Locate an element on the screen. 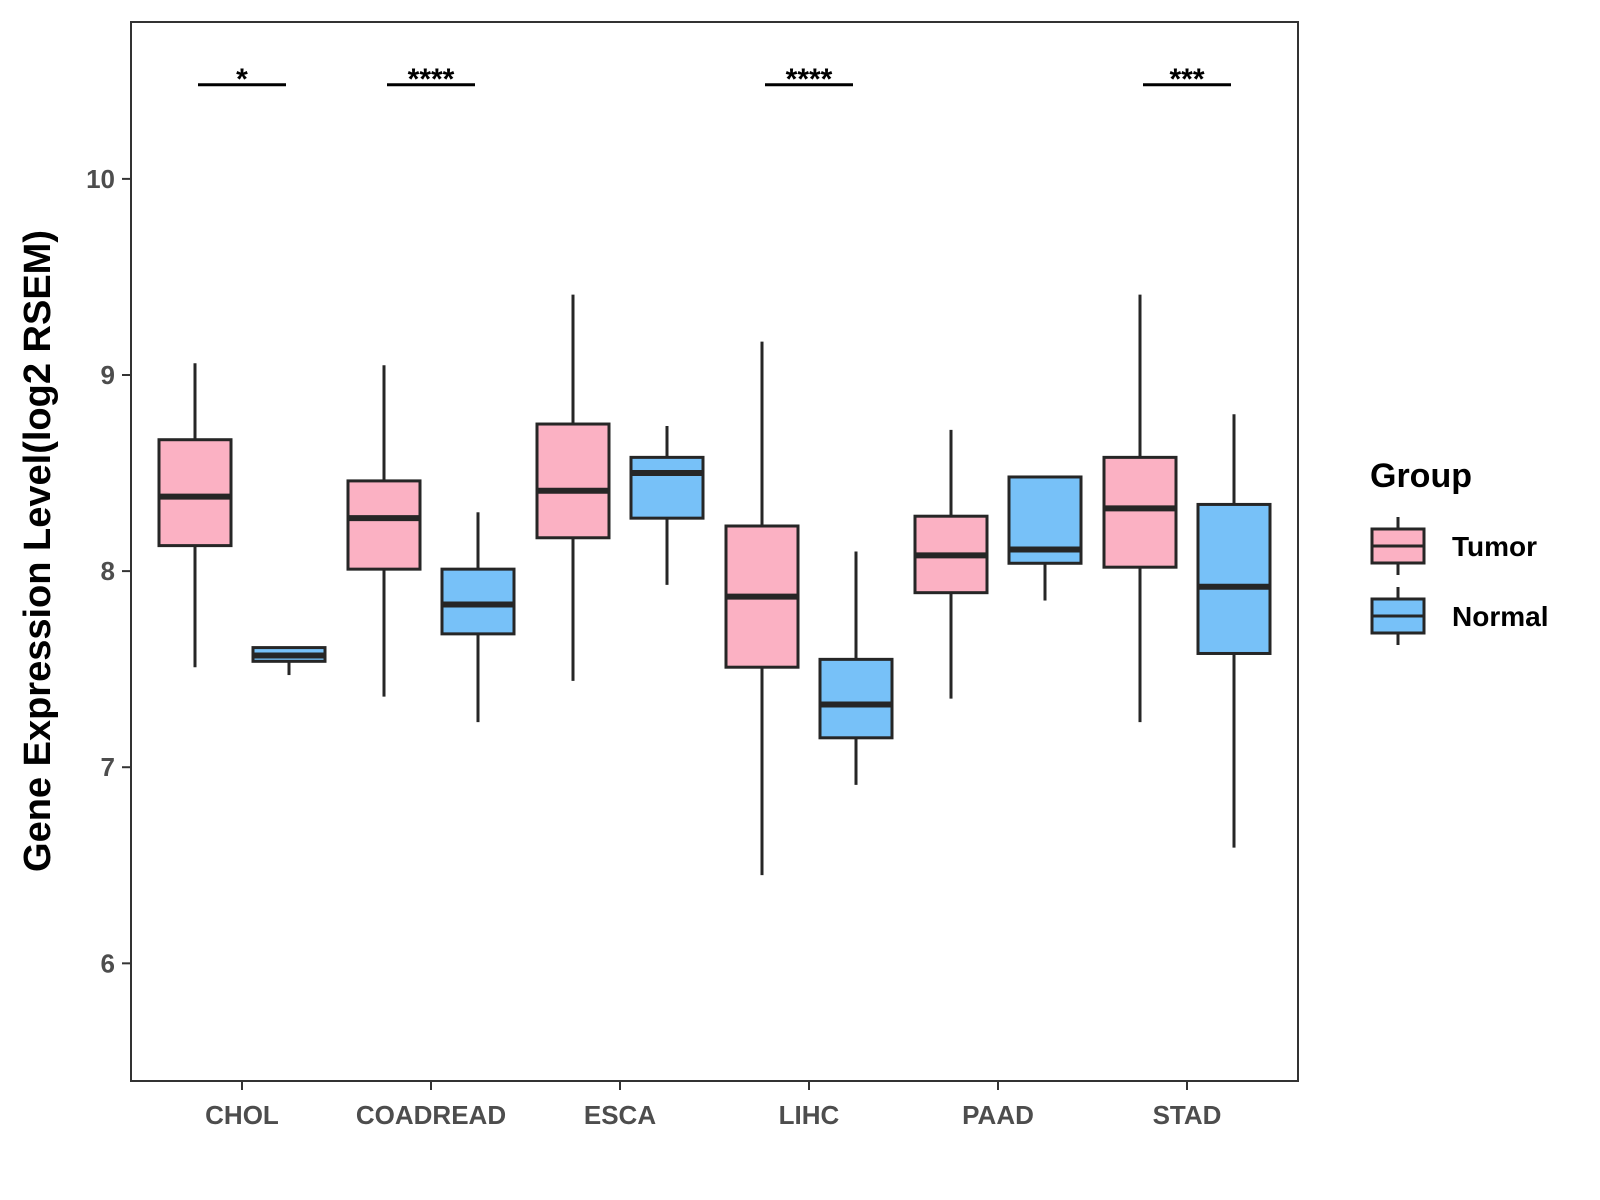 The image size is (1600, 1200). y-tick-label: 7 is located at coordinates (108, 767).